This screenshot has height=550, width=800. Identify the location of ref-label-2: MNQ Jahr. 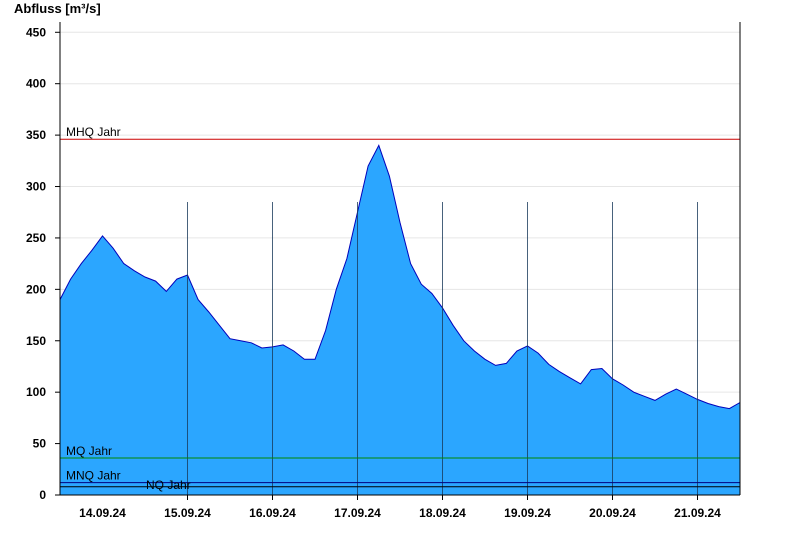
(93, 476).